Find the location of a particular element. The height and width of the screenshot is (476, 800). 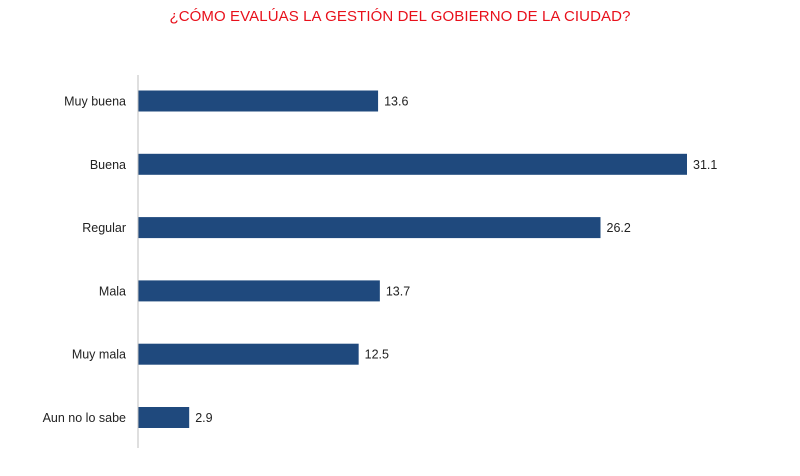

category-label: Regular is located at coordinates (104, 228).